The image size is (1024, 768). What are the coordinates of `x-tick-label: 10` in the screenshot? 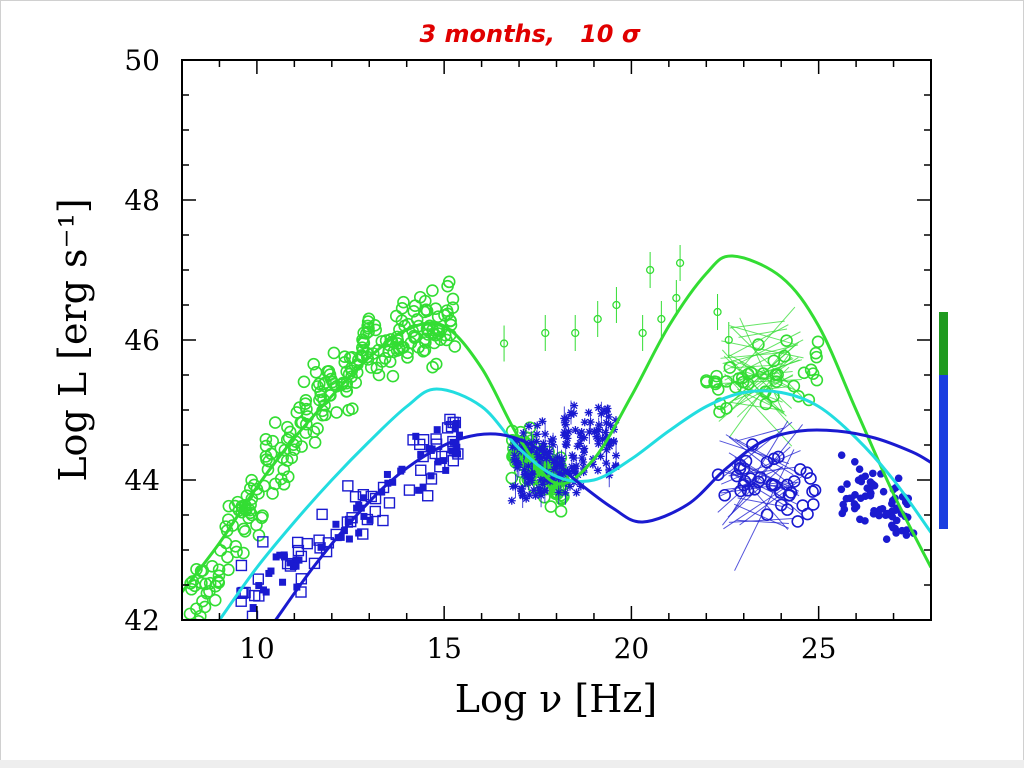 It's located at (257, 648).